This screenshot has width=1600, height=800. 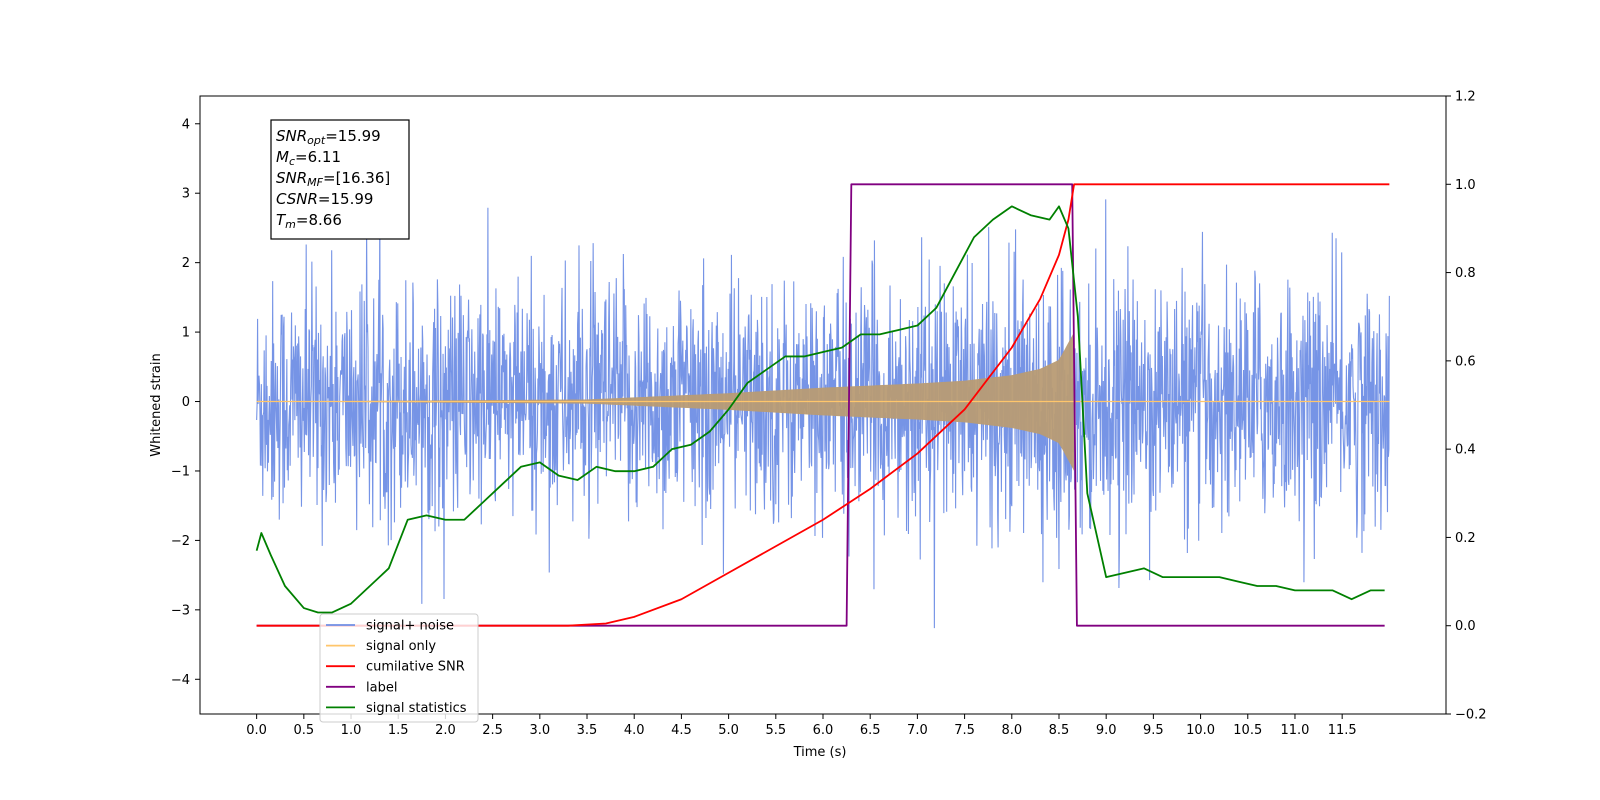 What do you see at coordinates (351, 730) in the screenshot?
I see `x-tick-label: 1.0` at bounding box center [351, 730].